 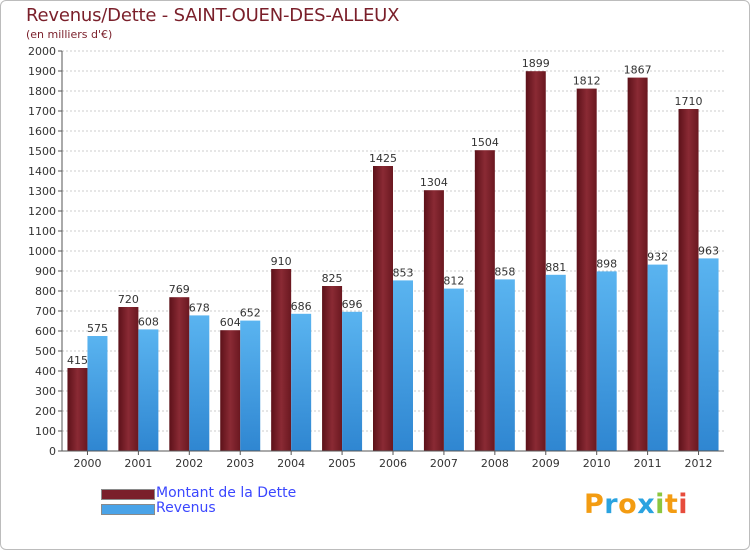 I want to click on revenue-value-label: 898, so click(x=606, y=263).